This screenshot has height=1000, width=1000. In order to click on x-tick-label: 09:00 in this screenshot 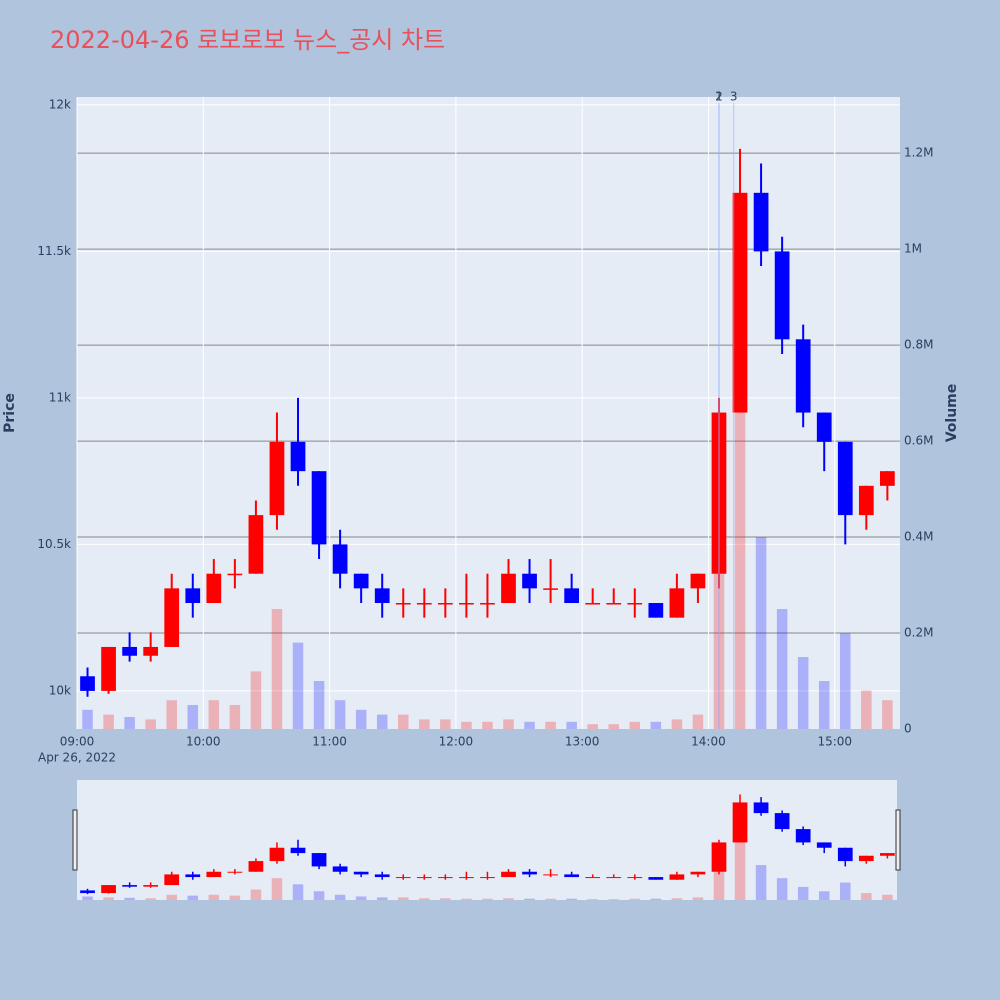, I will do `click(77, 742)`.